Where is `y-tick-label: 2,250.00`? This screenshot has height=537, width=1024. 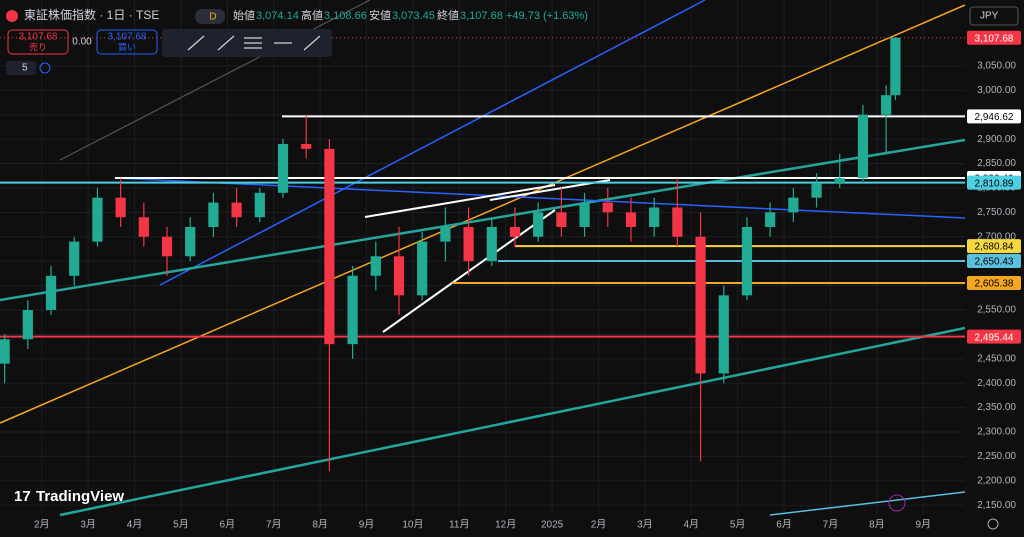 y-tick-label: 2,250.00 is located at coordinates (996, 456).